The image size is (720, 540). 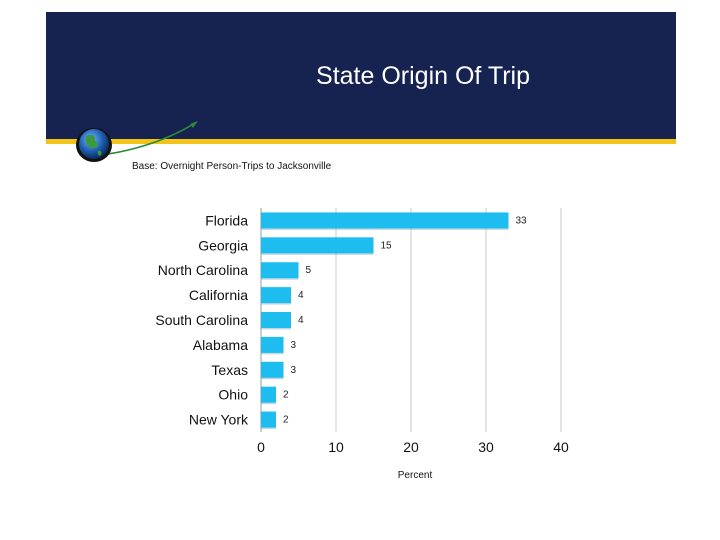 I want to click on x-axis-title: Percent, so click(x=415, y=475).